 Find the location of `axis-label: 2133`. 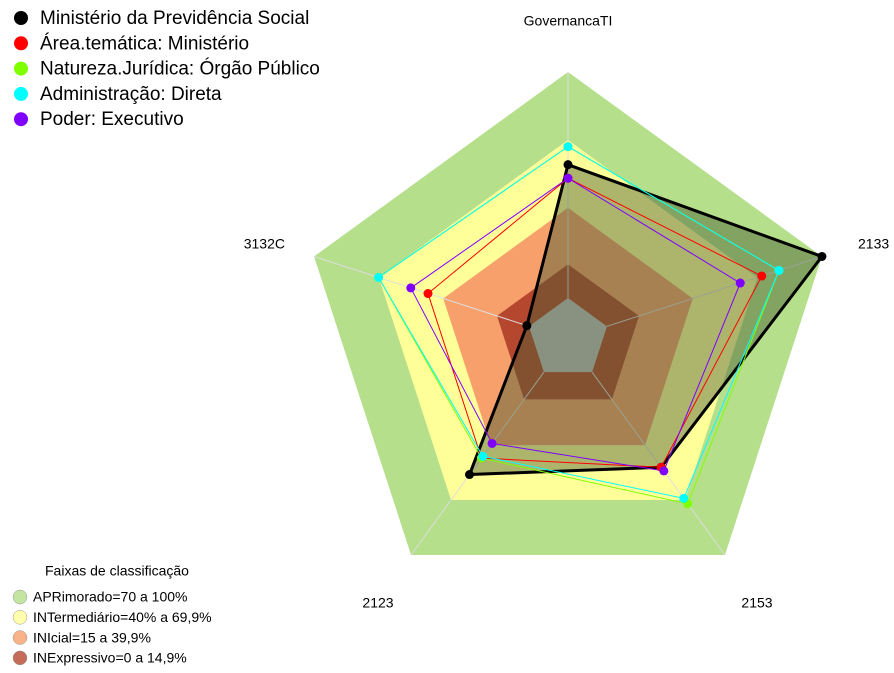

axis-label: 2133 is located at coordinates (873, 244).